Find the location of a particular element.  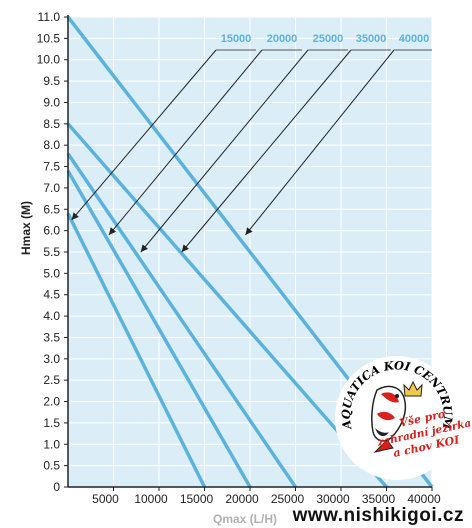

y-tick-label: 7.0 is located at coordinates (51, 188).